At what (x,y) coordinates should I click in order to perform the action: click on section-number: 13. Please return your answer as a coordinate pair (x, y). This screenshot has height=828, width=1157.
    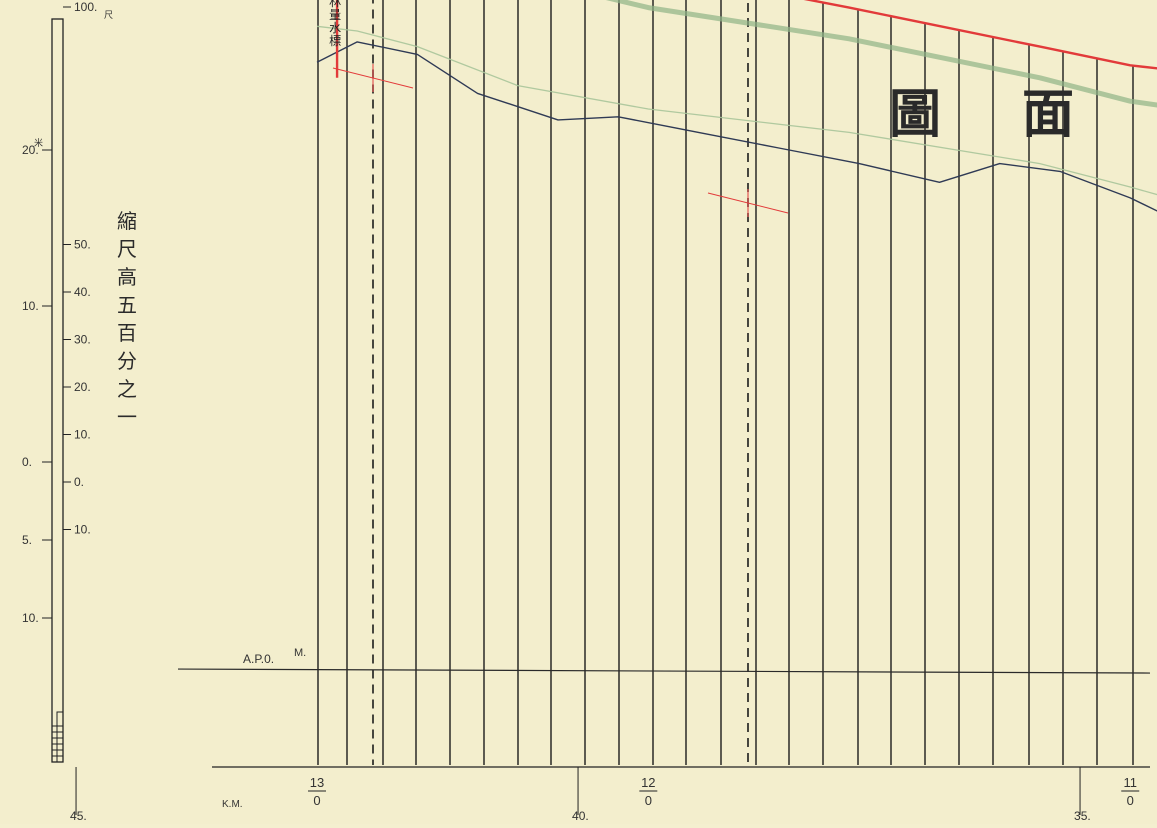
    Looking at the image, I should click on (317, 782).